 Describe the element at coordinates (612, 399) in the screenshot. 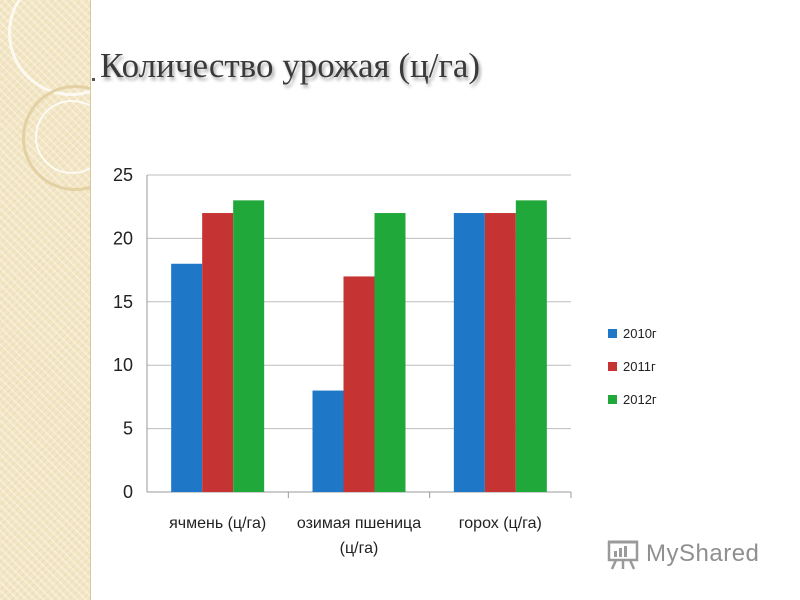

I see `legend-swatch-2012г` at that location.